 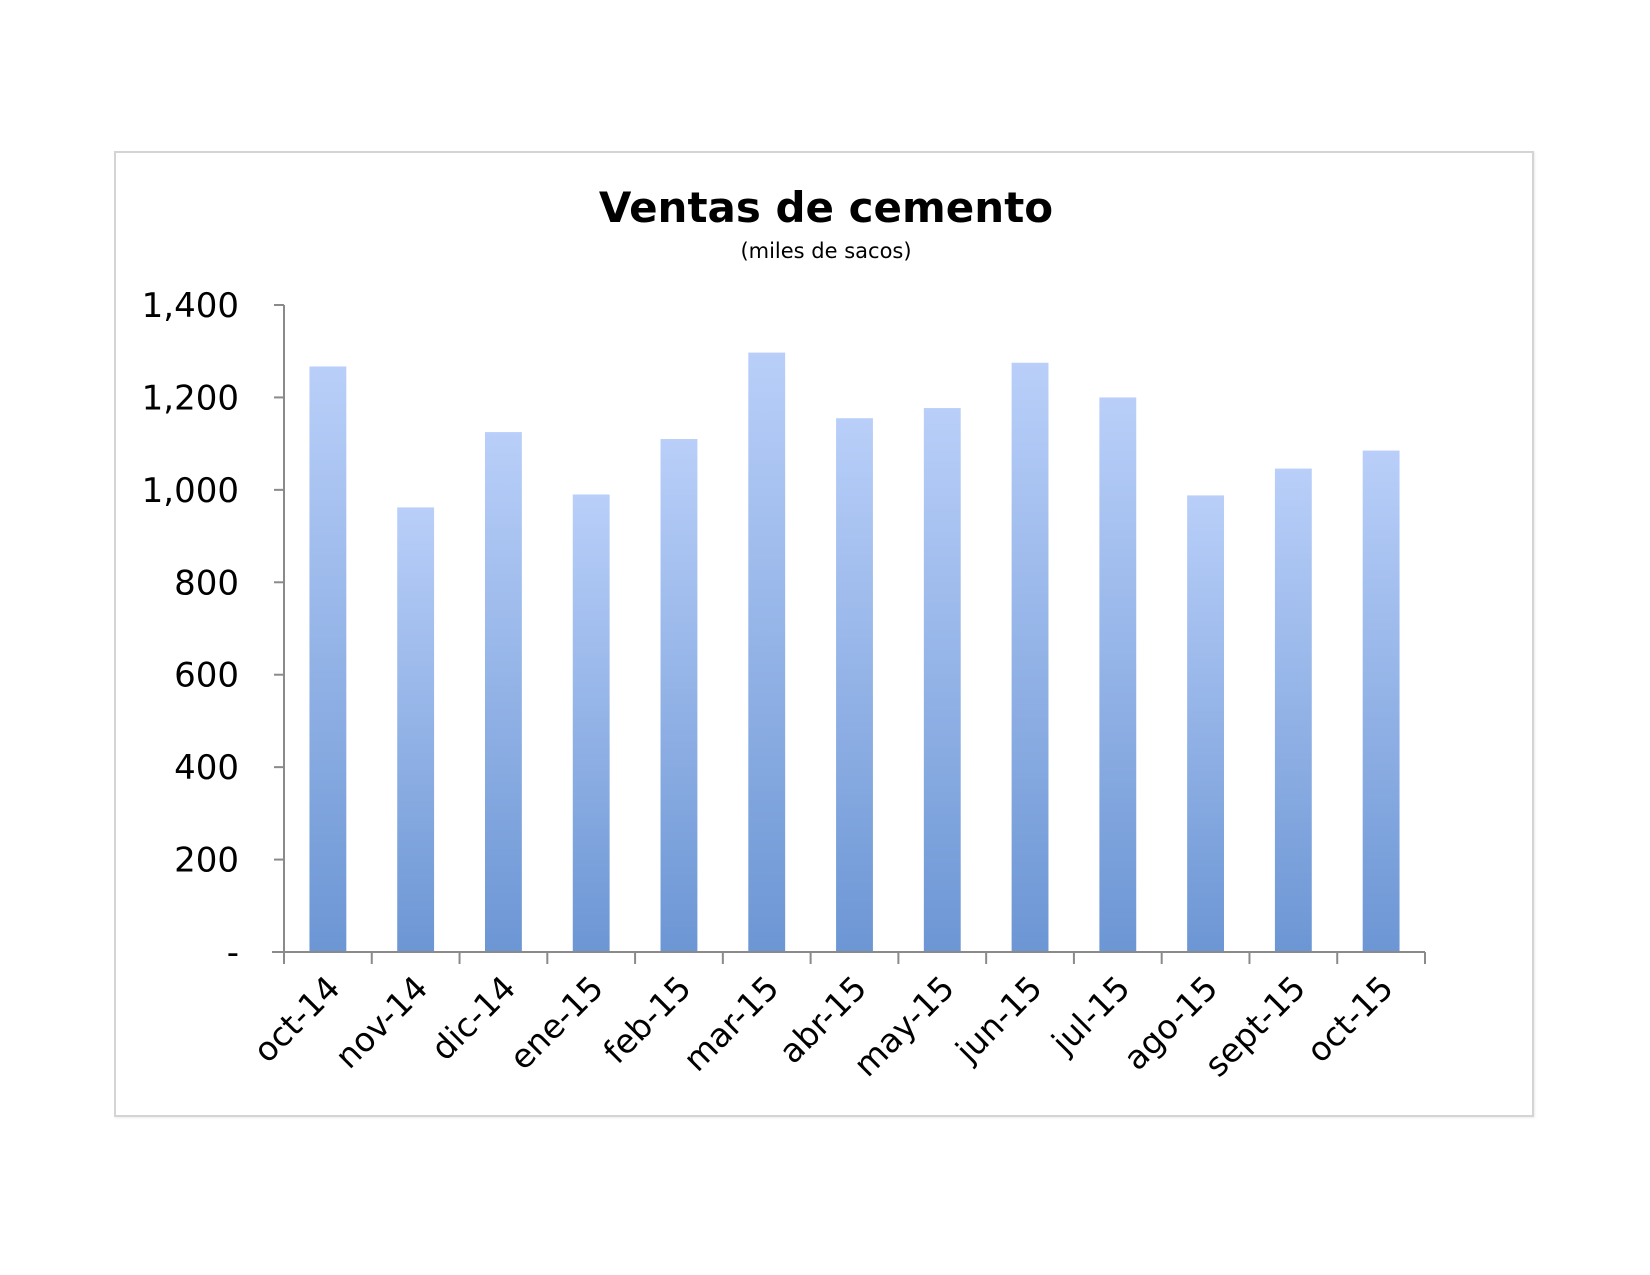 I want to click on y-tick-label: 1,200, so click(x=190, y=398).